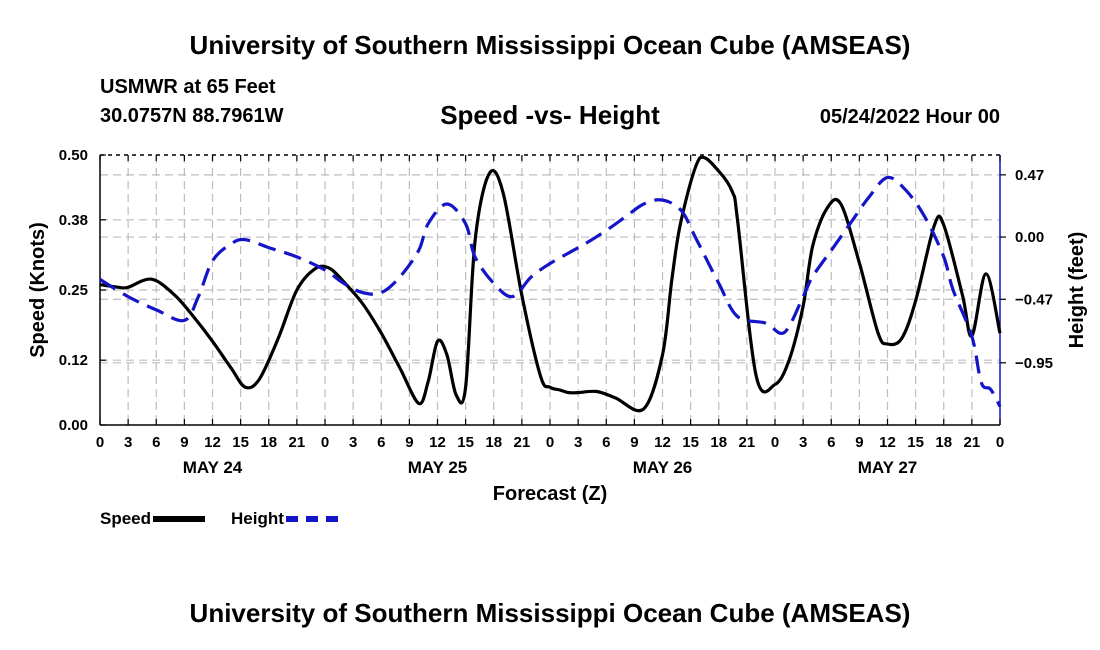 This screenshot has height=650, width=1100. Describe the element at coordinates (1029, 175) in the screenshot. I see `y-tick-label-right: 0.47` at that location.